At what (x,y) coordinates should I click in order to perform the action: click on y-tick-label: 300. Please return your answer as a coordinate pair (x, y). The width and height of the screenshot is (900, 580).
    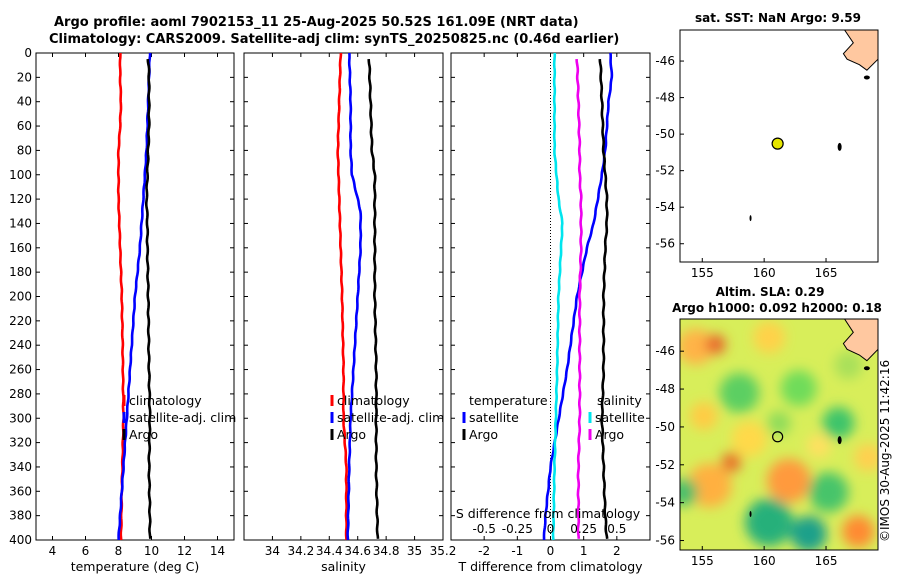
    Looking at the image, I should click on (20, 418).